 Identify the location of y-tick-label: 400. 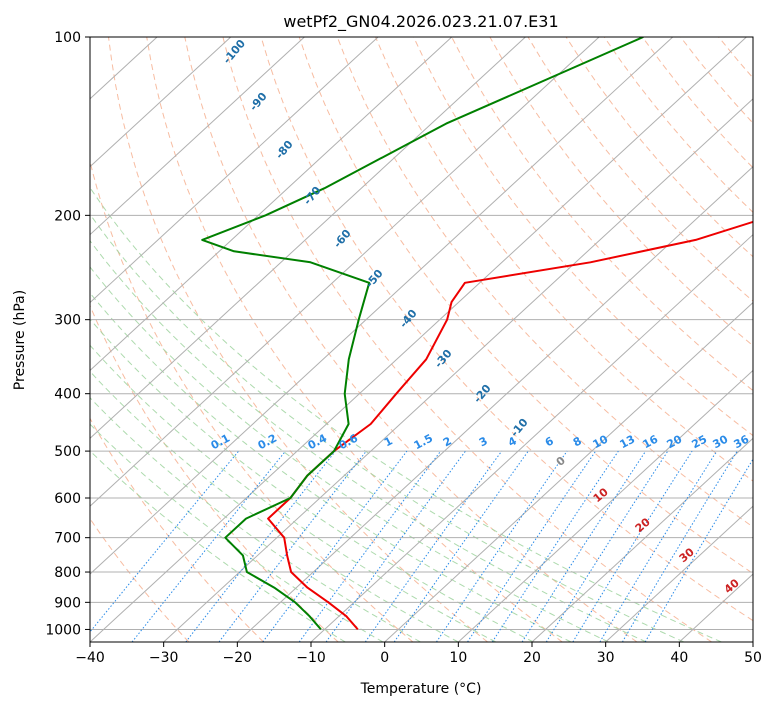
(67, 395).